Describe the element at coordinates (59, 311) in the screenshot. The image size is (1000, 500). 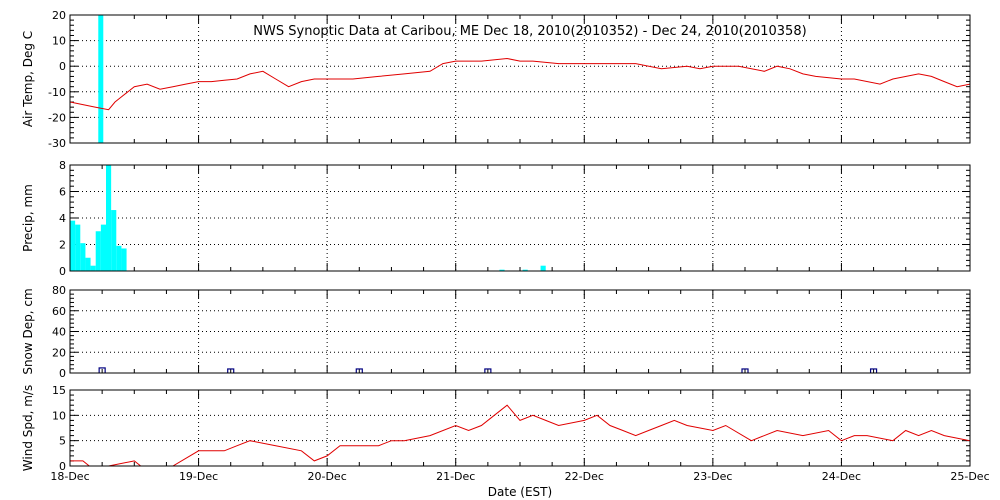
I see `y-tick-label: 60` at that location.